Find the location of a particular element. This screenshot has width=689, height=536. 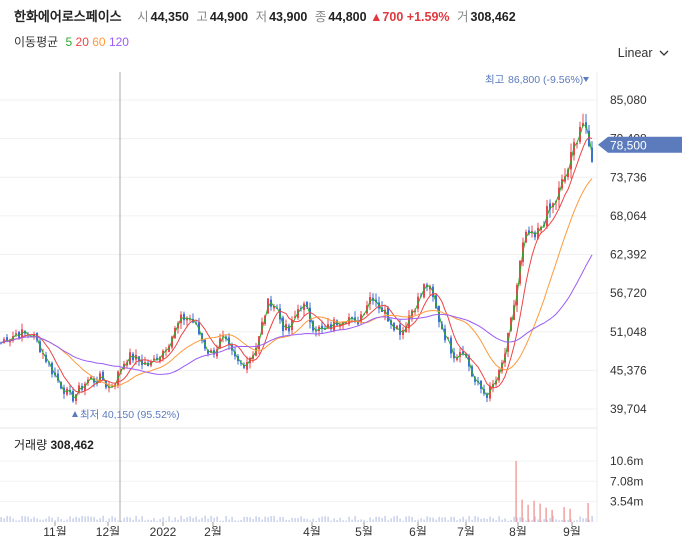

price-tag-shape is located at coordinates (640, 144).